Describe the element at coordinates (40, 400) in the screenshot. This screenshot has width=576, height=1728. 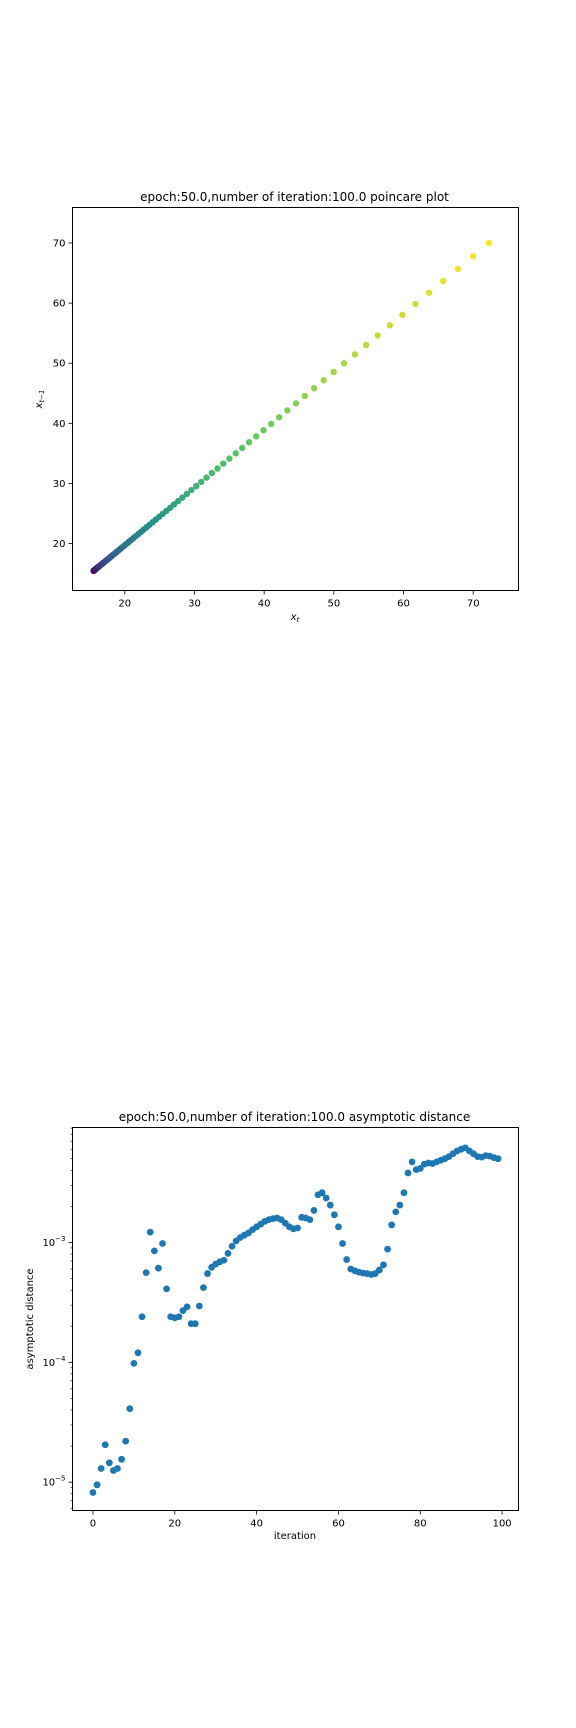
I see `poincare-y-axis-label: xt−1` at that location.